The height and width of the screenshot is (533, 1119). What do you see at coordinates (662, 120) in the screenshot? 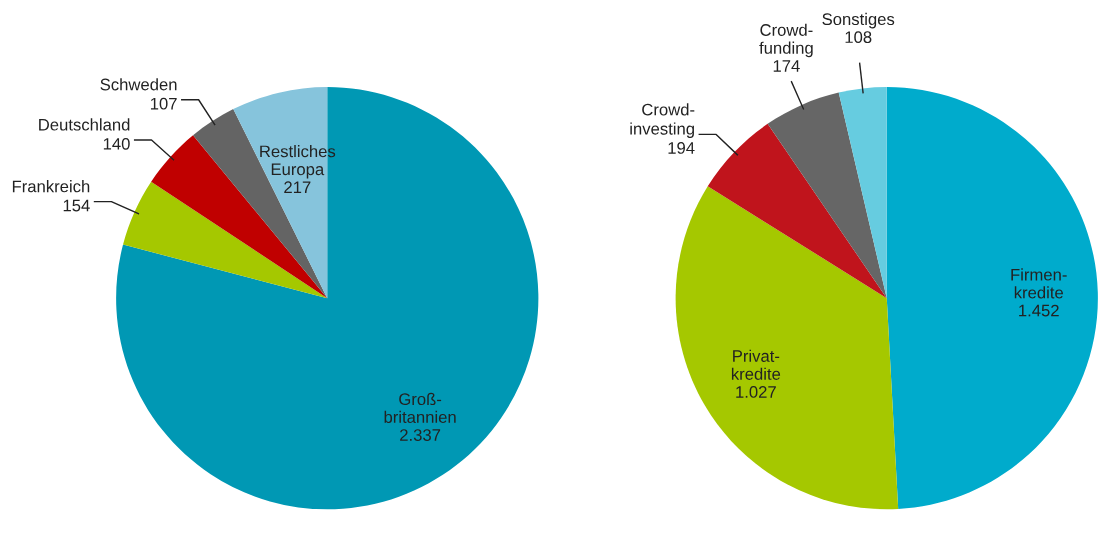
I see `slice-label: Crowd- investing` at bounding box center [662, 120].